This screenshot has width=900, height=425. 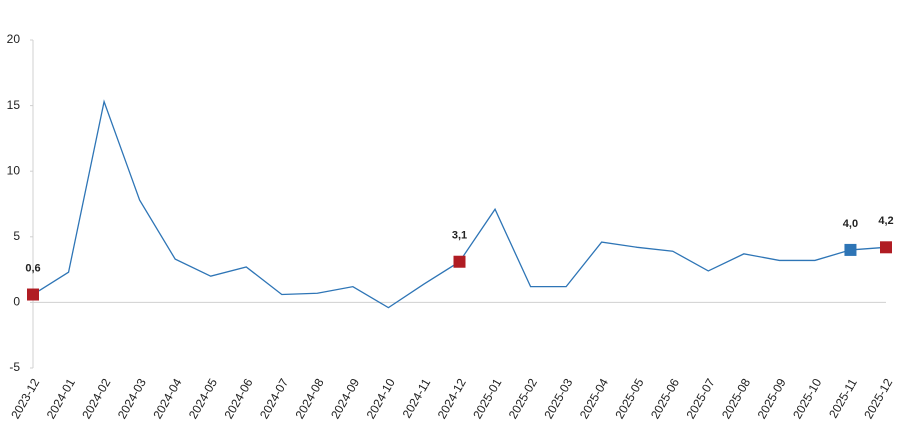 I want to click on x-tick-label: 2024-11, so click(x=417, y=398).